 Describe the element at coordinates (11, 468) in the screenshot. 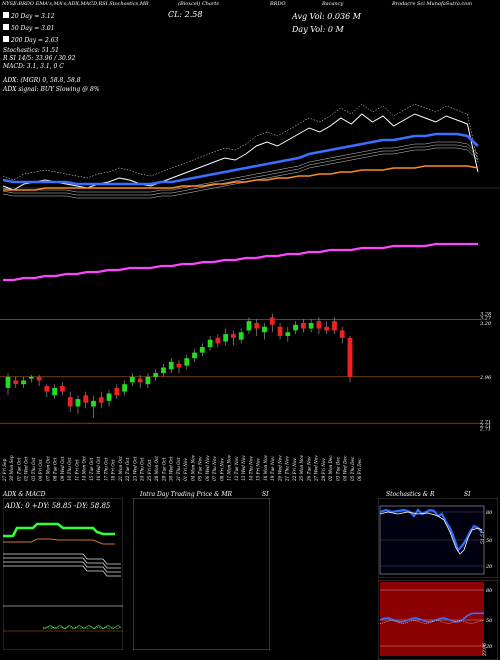

I see `date-label: 30 Mon Sep` at that location.